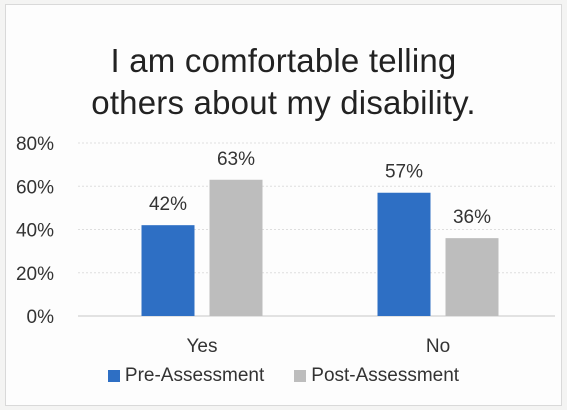 Image resolution: width=567 pixels, height=410 pixels. I want to click on chart-title-line-2: others about my disability., so click(283, 102).